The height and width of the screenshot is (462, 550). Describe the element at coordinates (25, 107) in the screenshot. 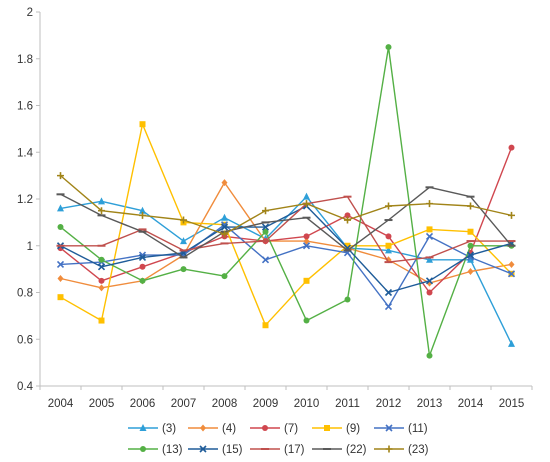

I see `y-tick-label: 1.6` at that location.